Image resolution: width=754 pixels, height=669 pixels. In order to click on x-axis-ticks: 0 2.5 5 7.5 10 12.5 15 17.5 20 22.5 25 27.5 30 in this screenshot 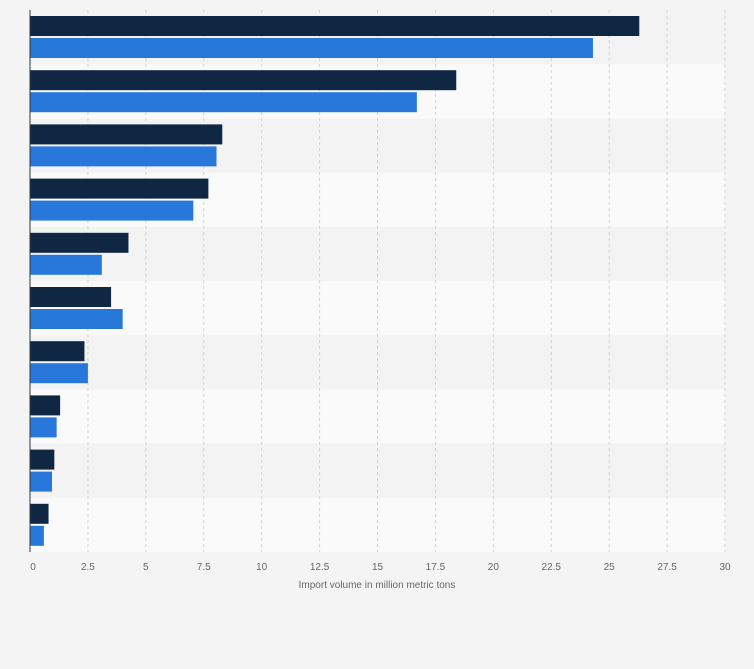, I will do `click(380, 567)`.